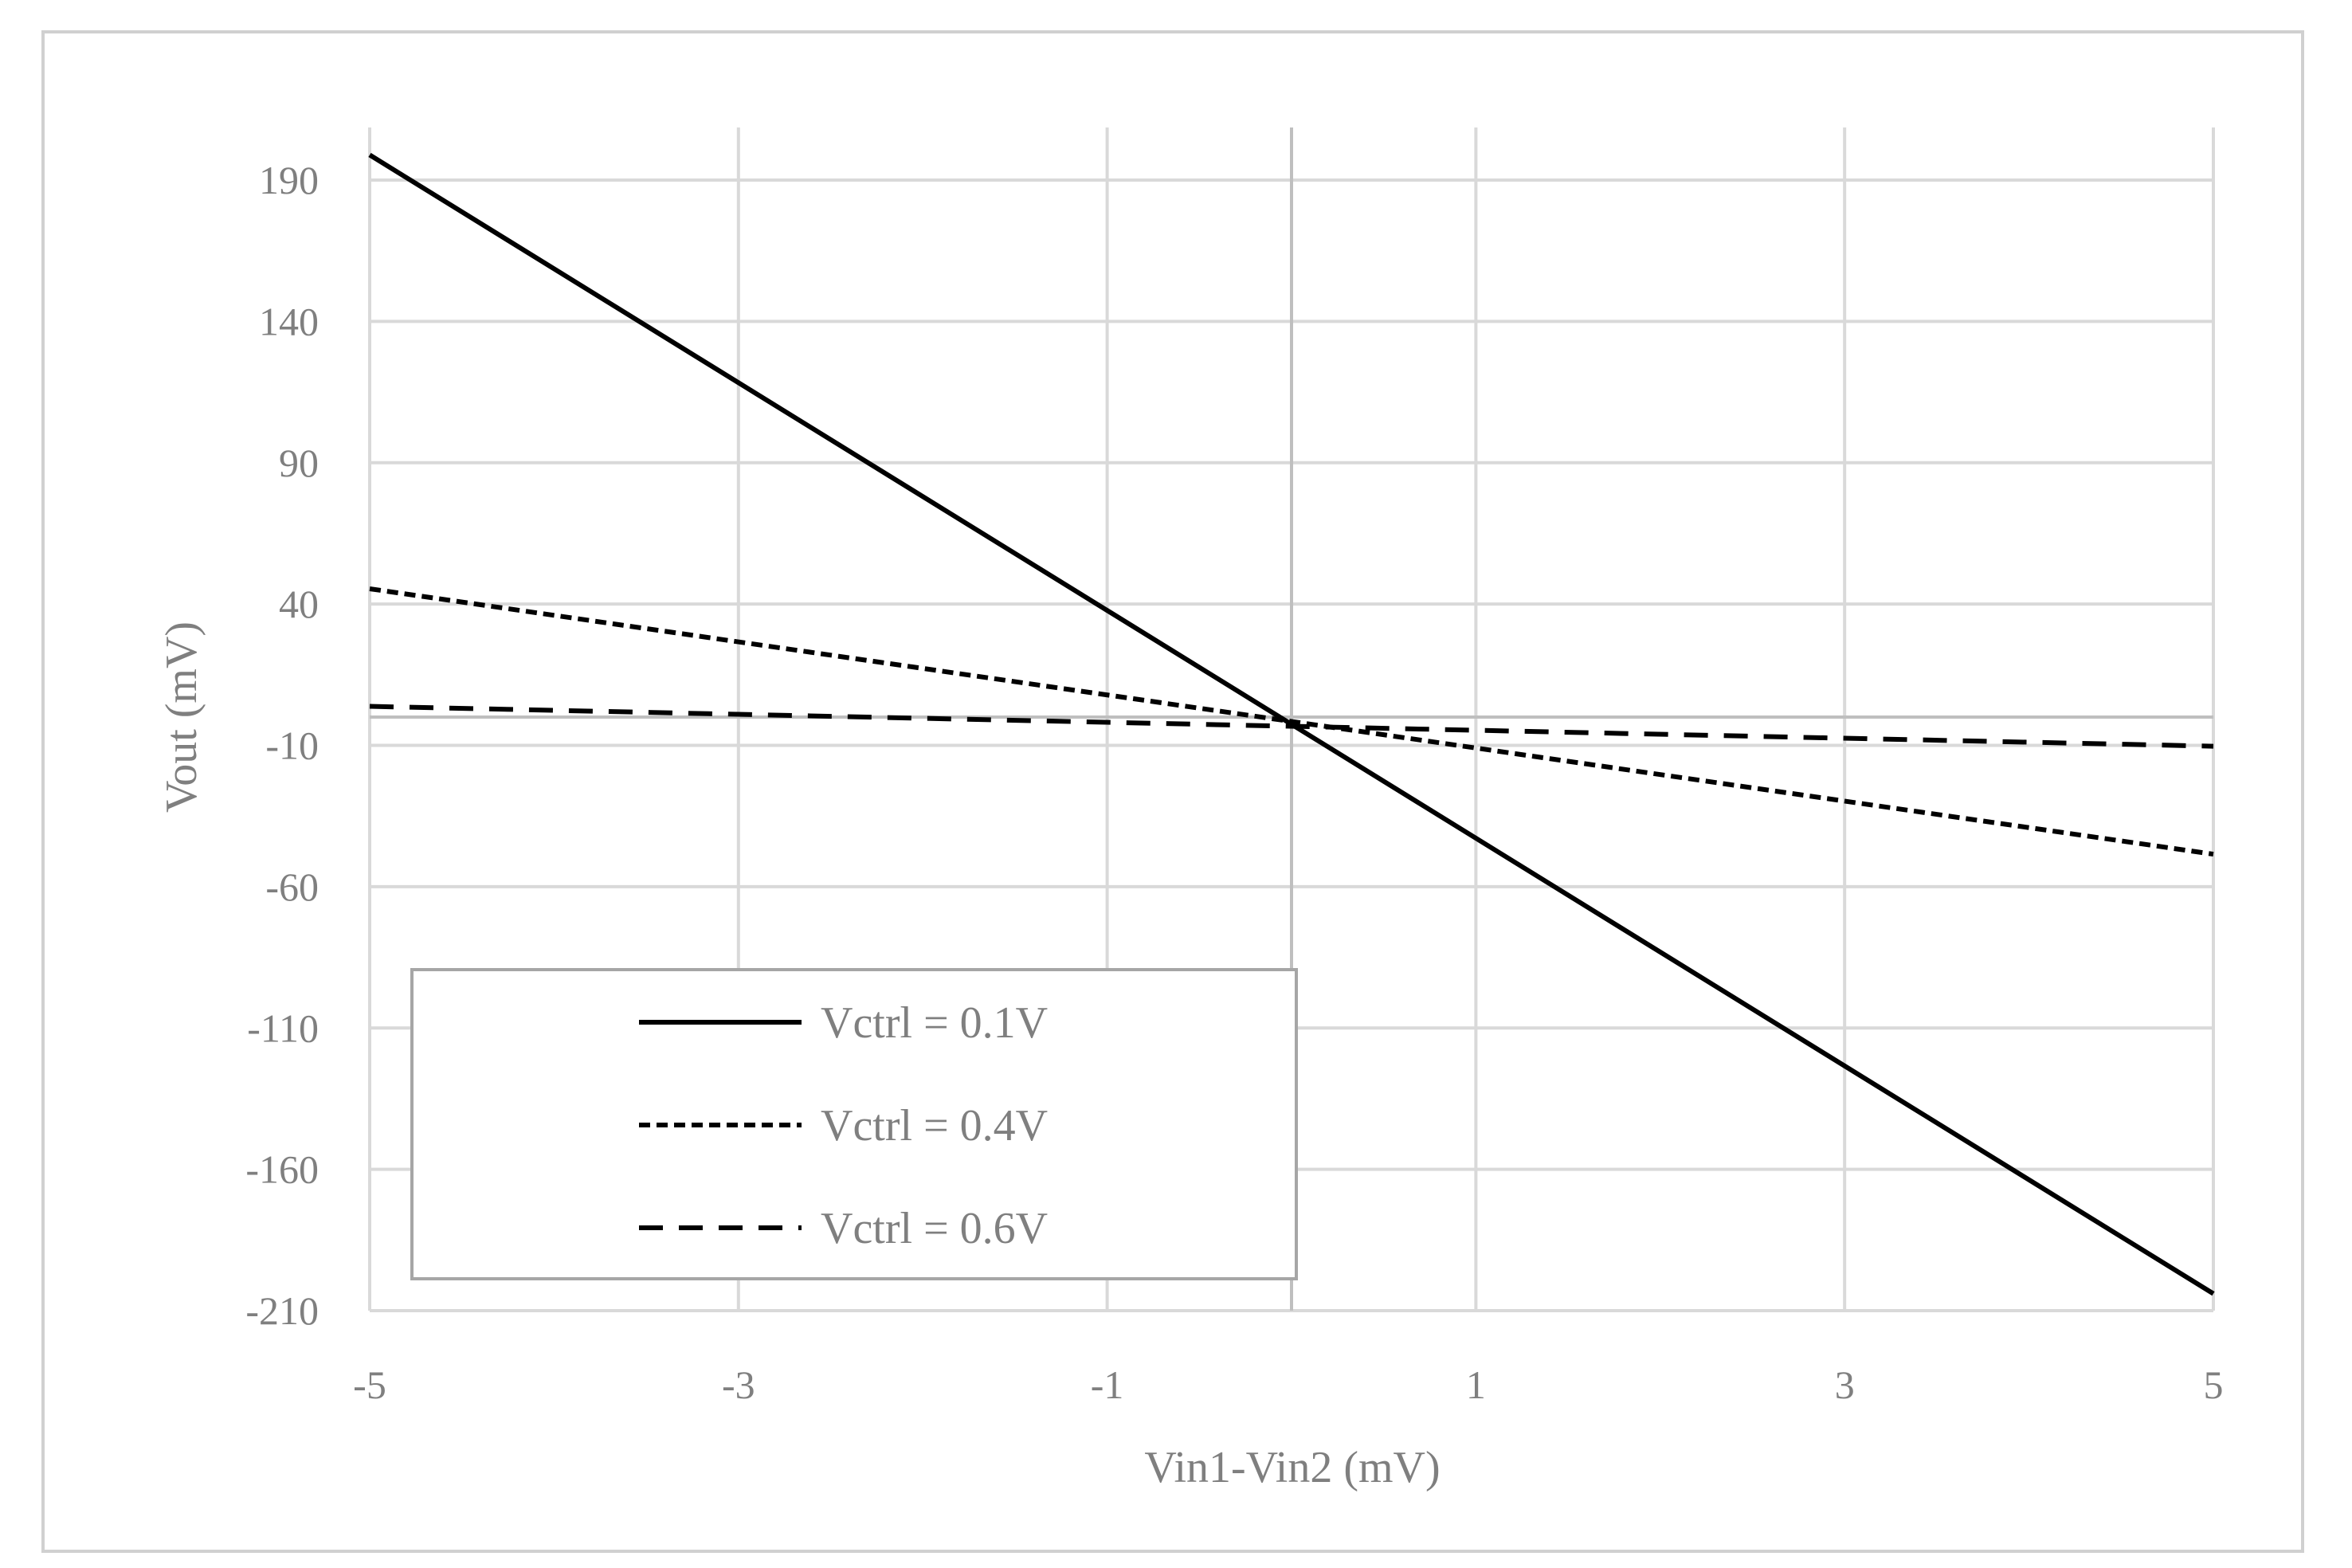 This screenshot has height=1568, width=2352. I want to click on x-tick-label: 1, so click(1476, 1384).